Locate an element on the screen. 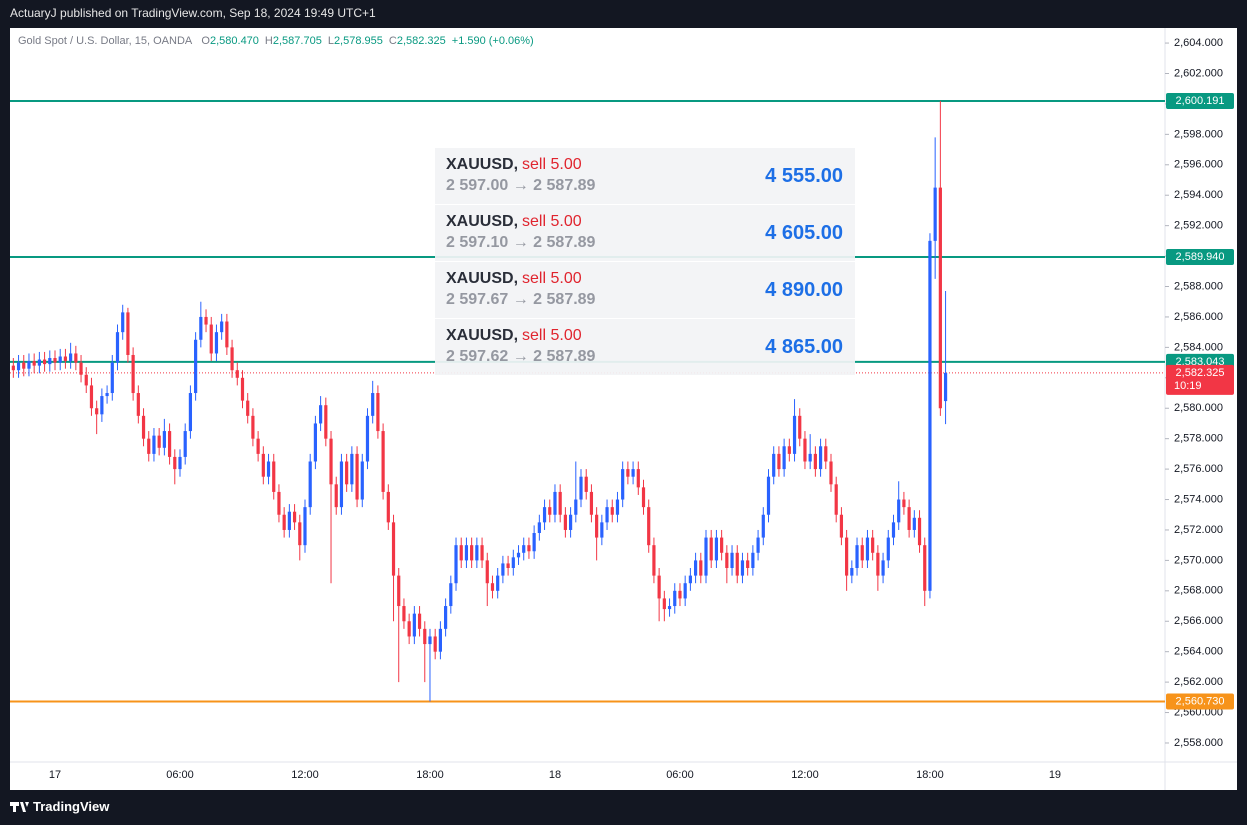  y-tick-label: 2,560.000 is located at coordinates (1198, 712).